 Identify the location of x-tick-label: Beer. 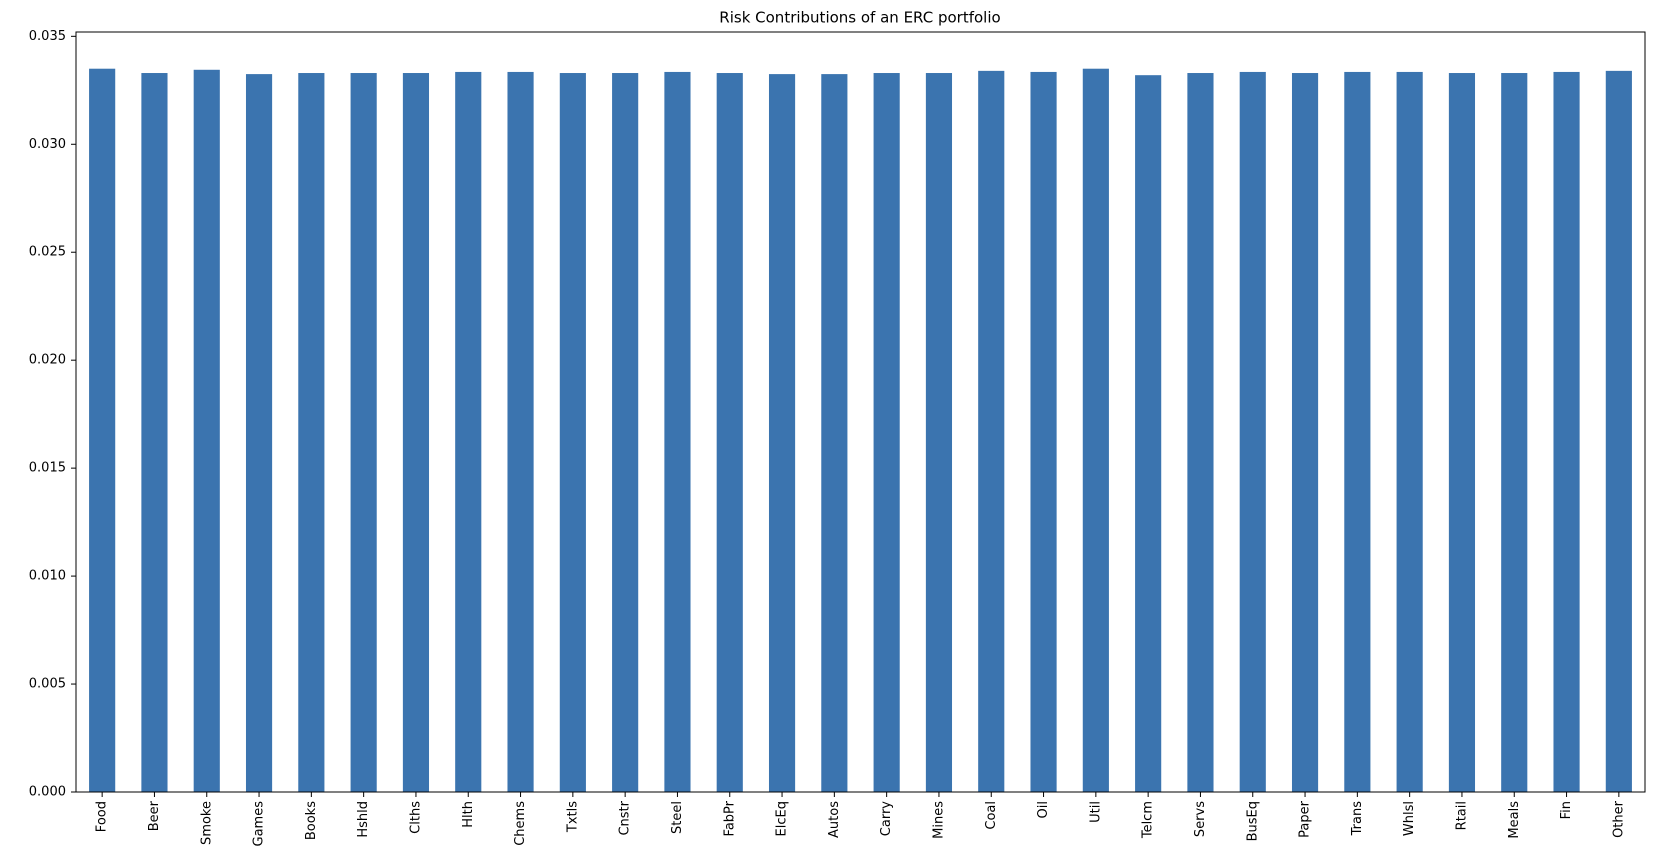
(154, 815).